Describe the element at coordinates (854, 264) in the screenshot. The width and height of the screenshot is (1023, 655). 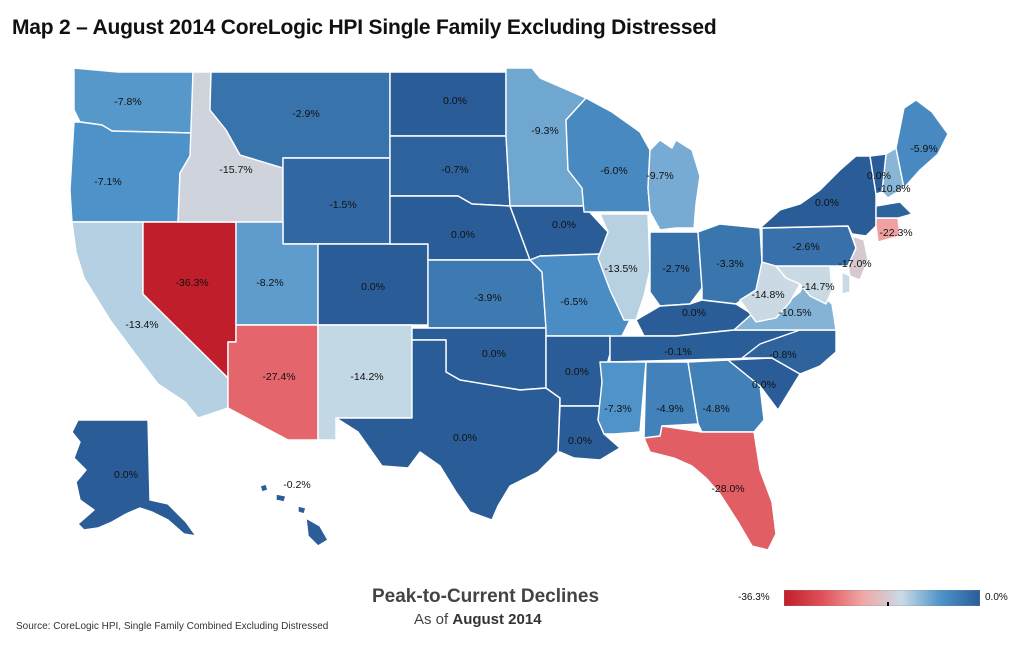
I see `state-label-nj: -17.0%` at that location.